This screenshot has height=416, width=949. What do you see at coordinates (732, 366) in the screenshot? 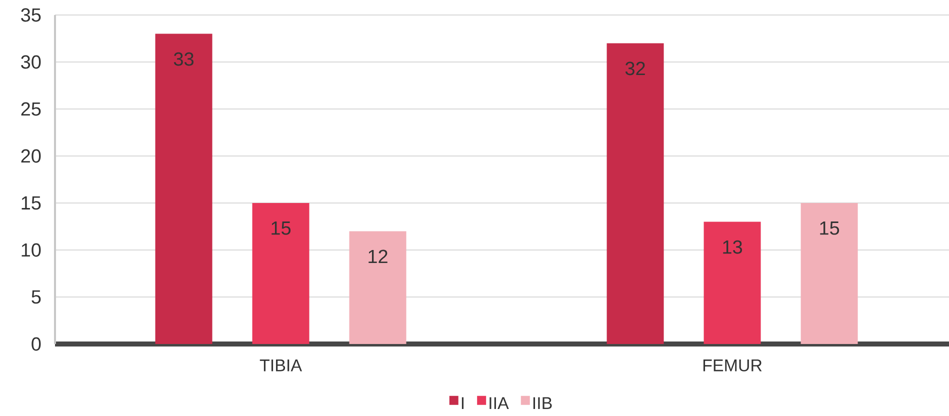
I see `x-tick-label: FEMUR` at bounding box center [732, 366].